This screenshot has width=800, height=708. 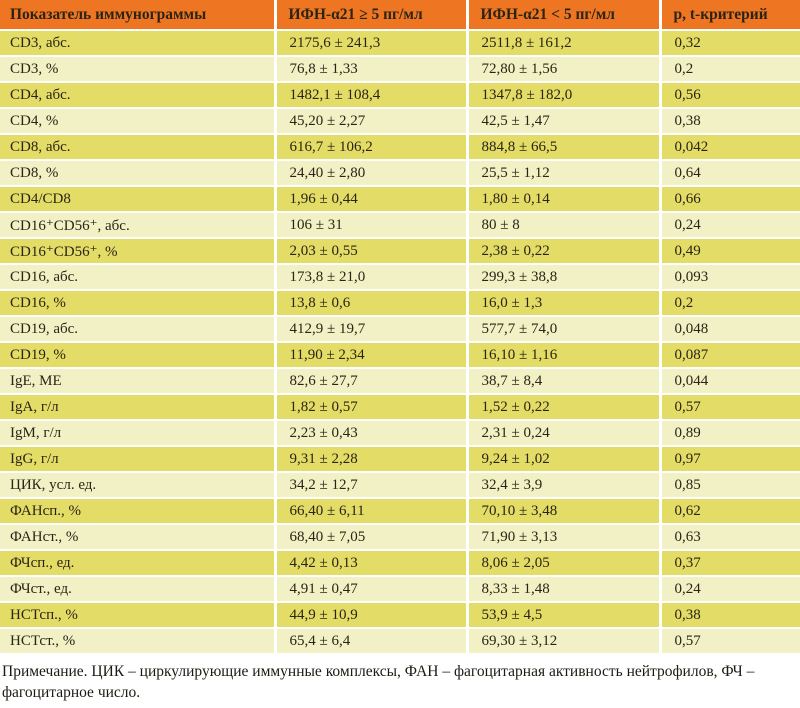 What do you see at coordinates (564, 537) in the screenshot?
I see `value-cell-group-lt5: 71,90 ± 3,13` at bounding box center [564, 537].